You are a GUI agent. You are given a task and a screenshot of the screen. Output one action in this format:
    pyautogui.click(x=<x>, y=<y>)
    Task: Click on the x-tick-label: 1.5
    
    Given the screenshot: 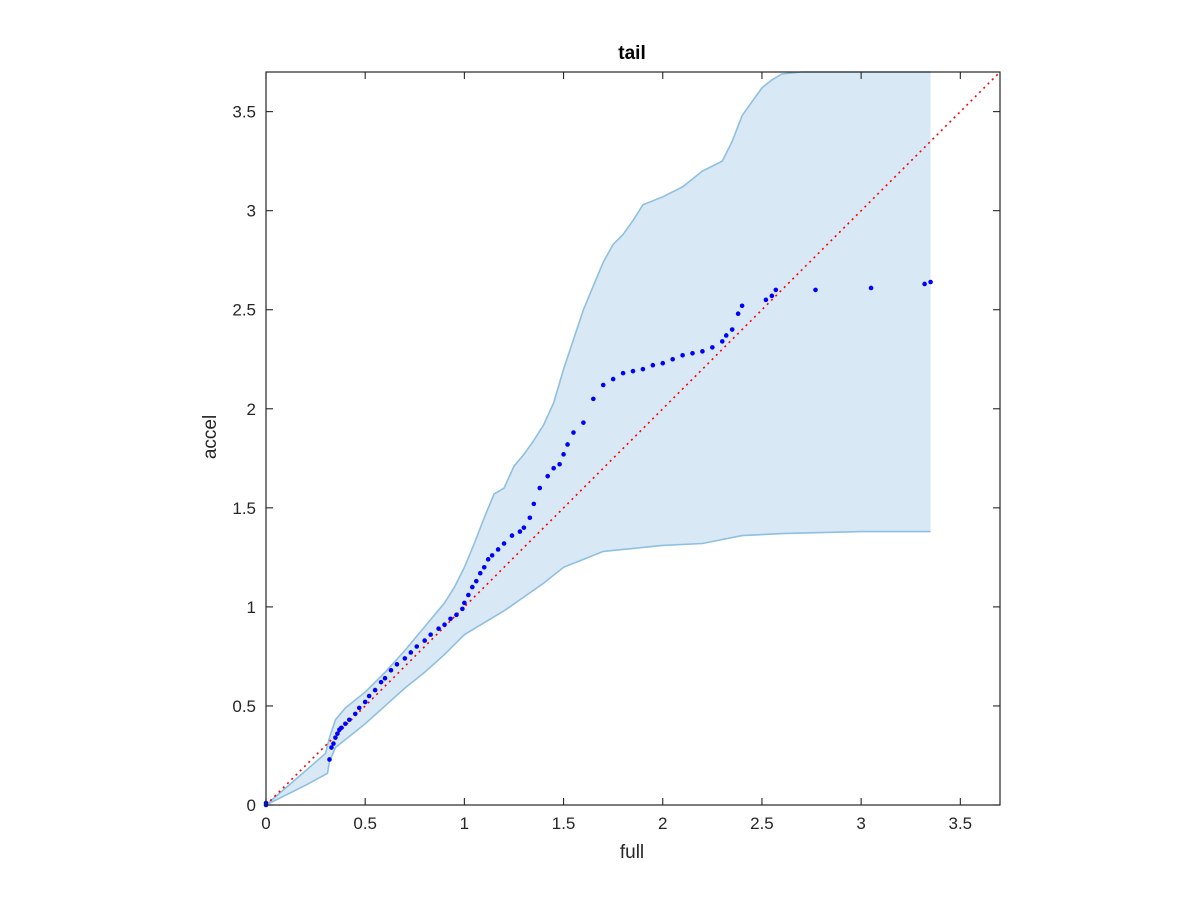 What is the action you would take?
    pyautogui.click(x=564, y=823)
    